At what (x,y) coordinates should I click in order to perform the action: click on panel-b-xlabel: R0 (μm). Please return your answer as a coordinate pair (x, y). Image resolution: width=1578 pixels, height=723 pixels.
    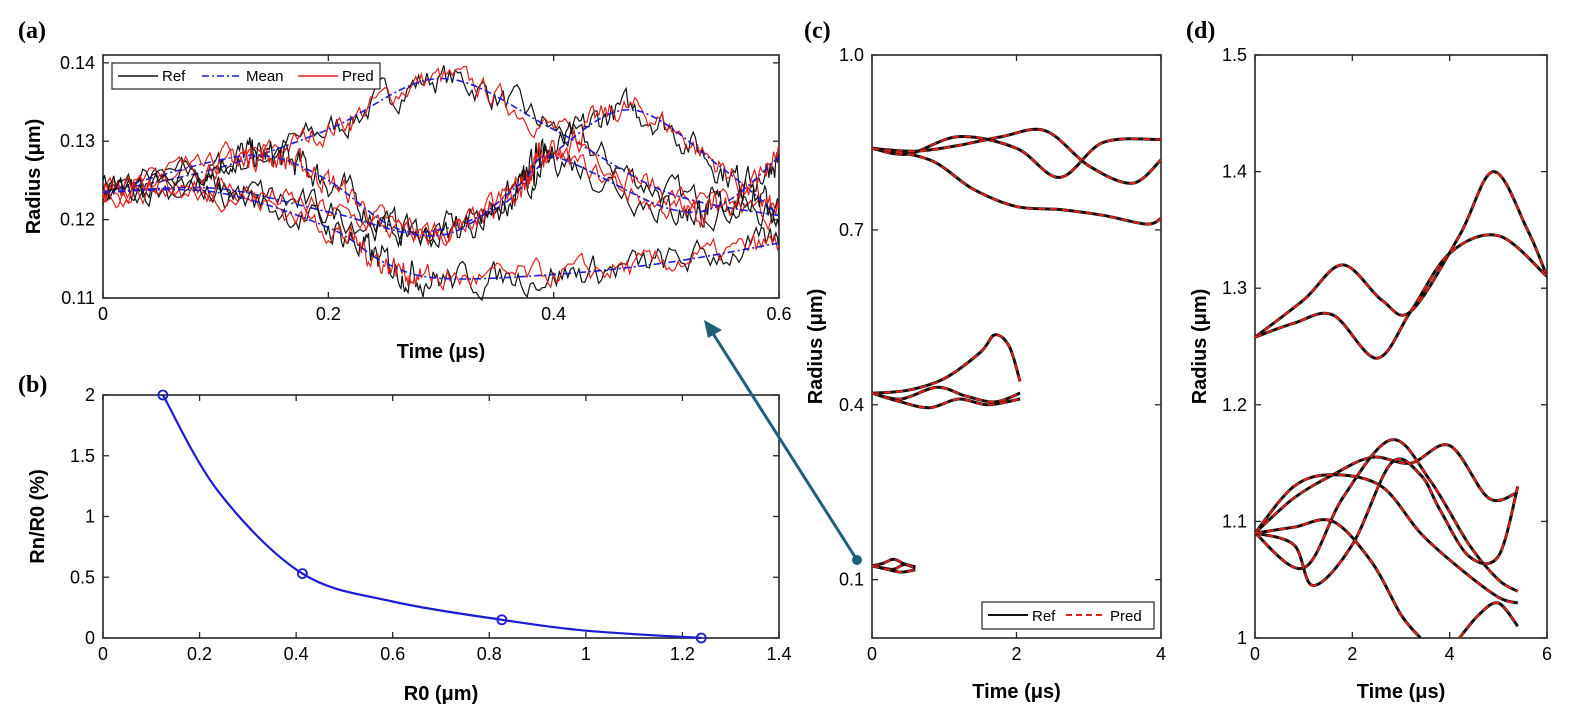
    Looking at the image, I should click on (441, 694).